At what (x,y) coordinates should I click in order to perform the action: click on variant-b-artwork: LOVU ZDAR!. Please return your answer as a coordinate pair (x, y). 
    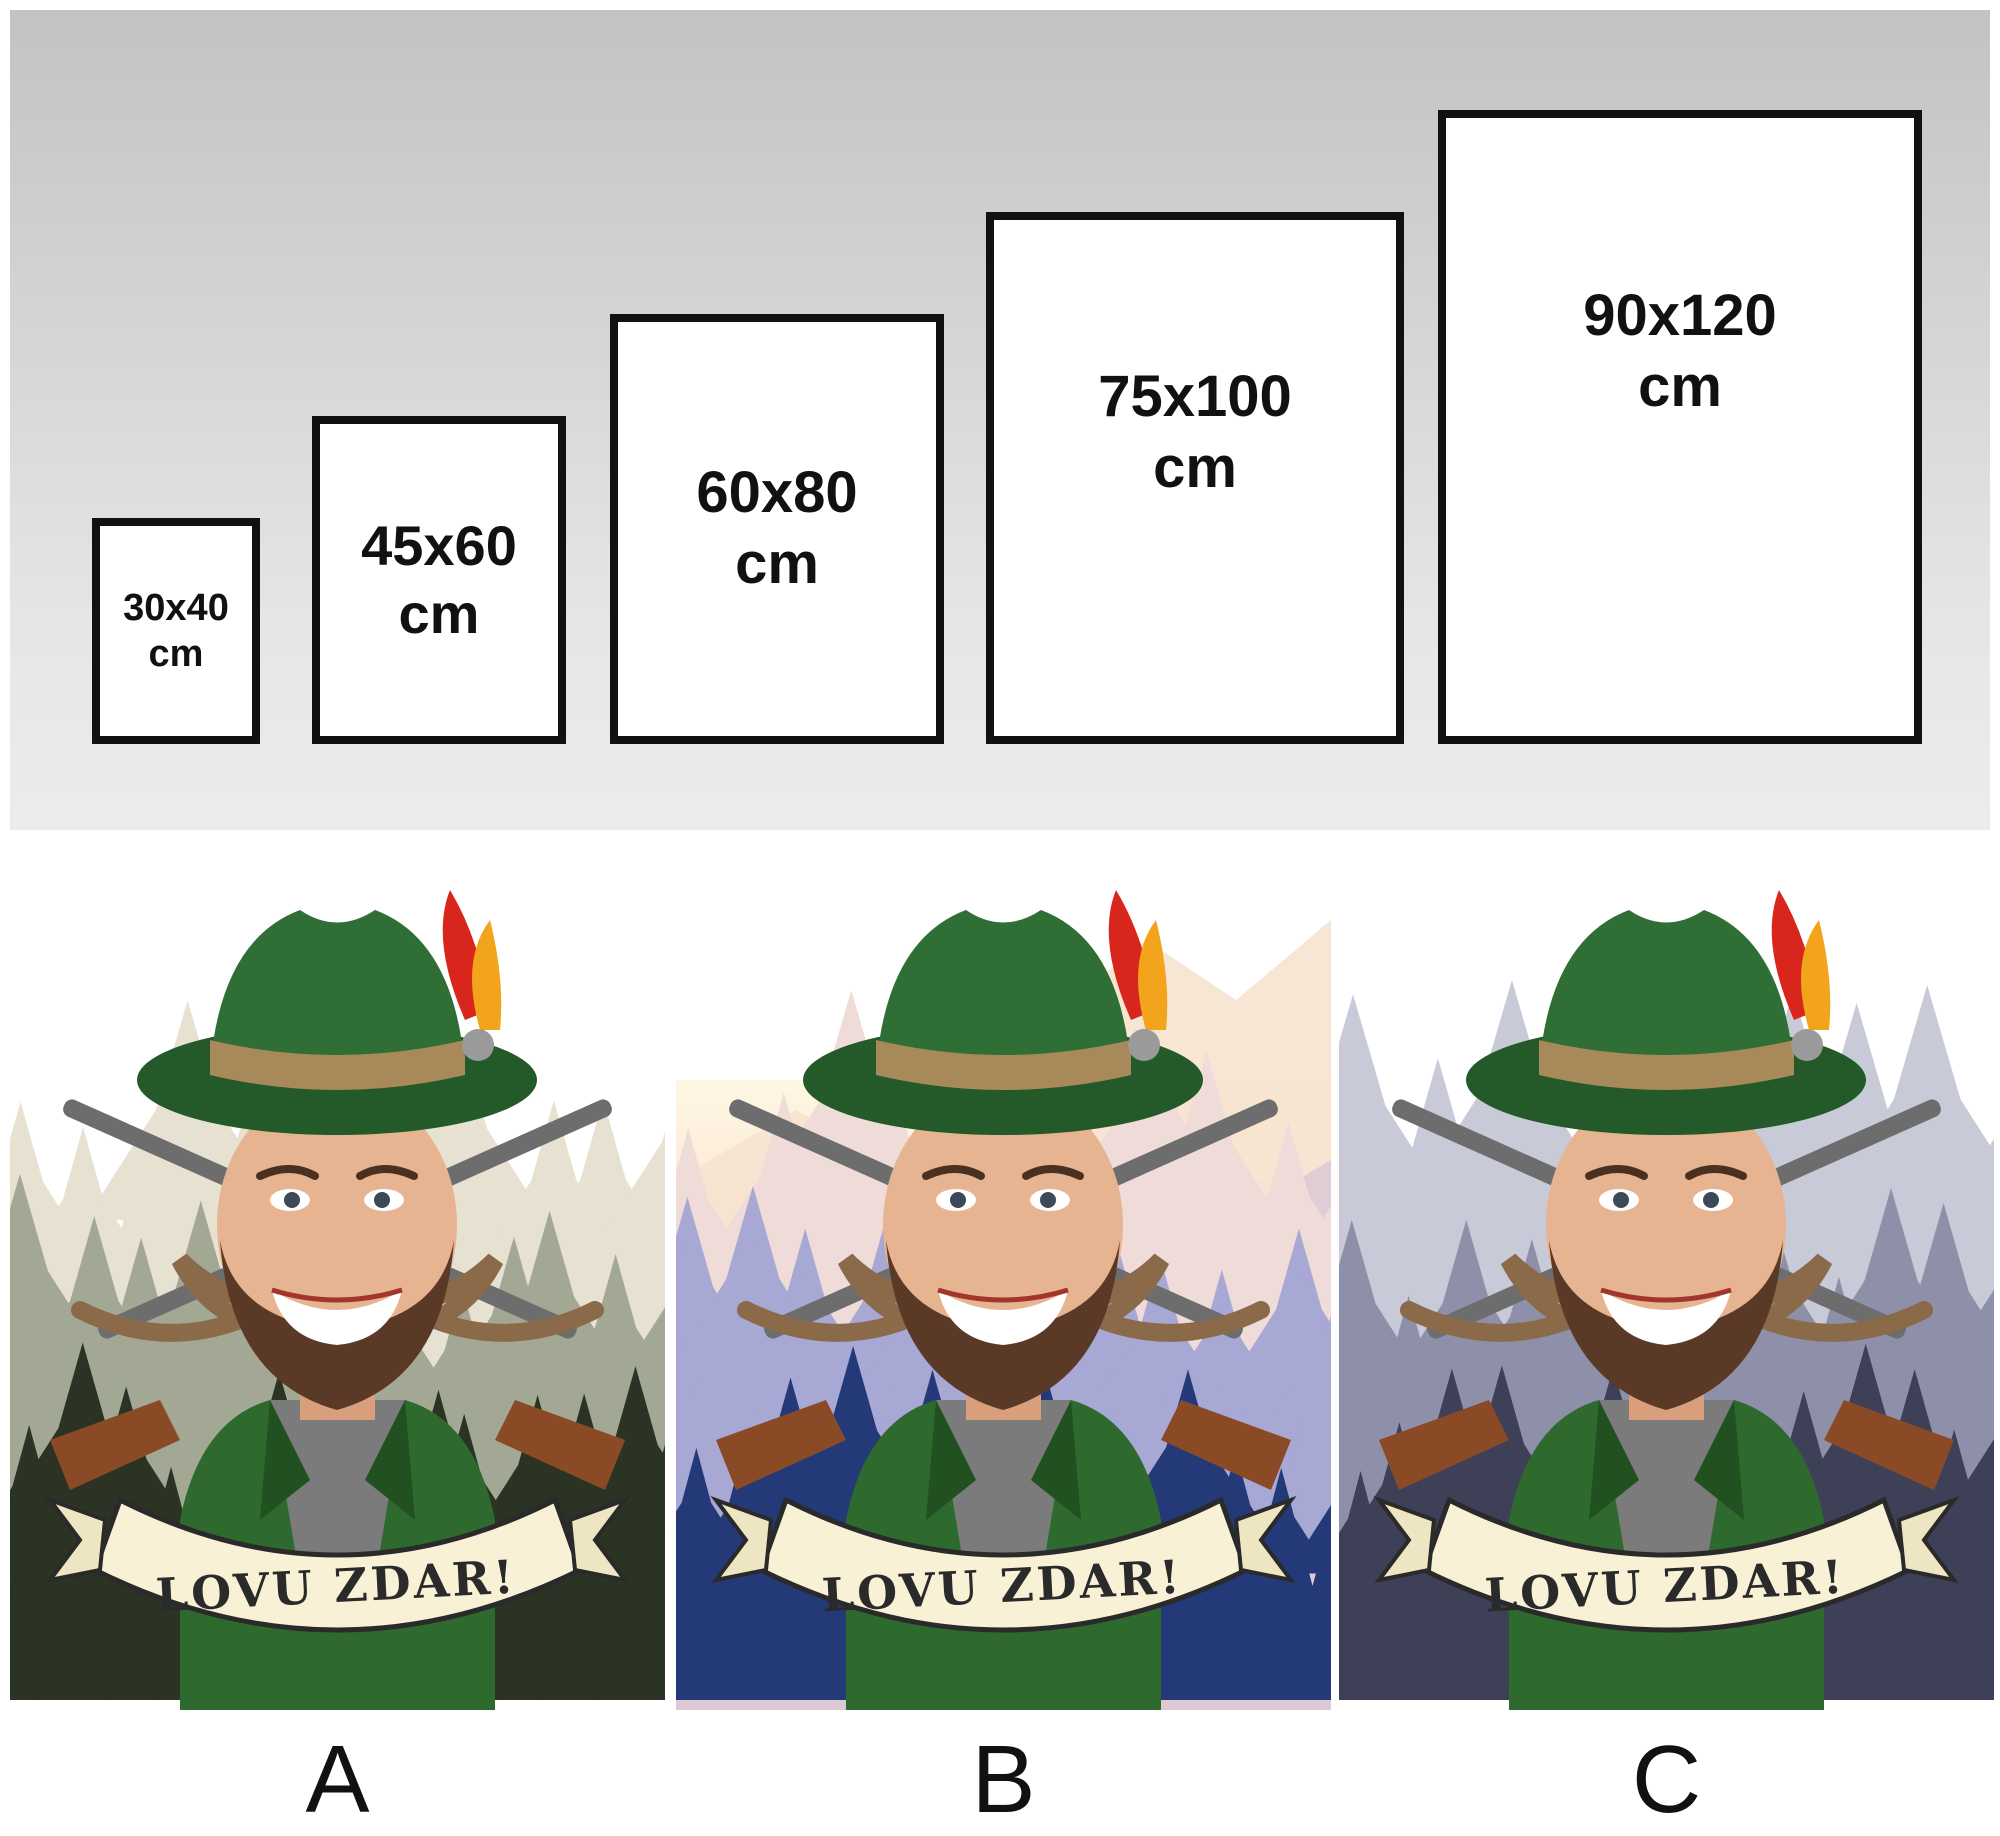
    Looking at the image, I should click on (1003, 1295).